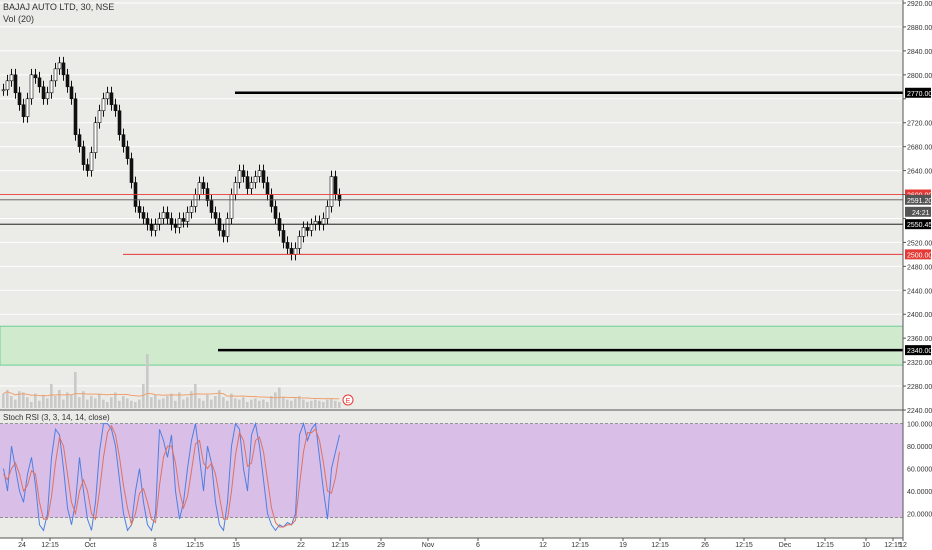 The image size is (932, 550). I want to click on price-label-text: 2500.00, so click(919, 255).